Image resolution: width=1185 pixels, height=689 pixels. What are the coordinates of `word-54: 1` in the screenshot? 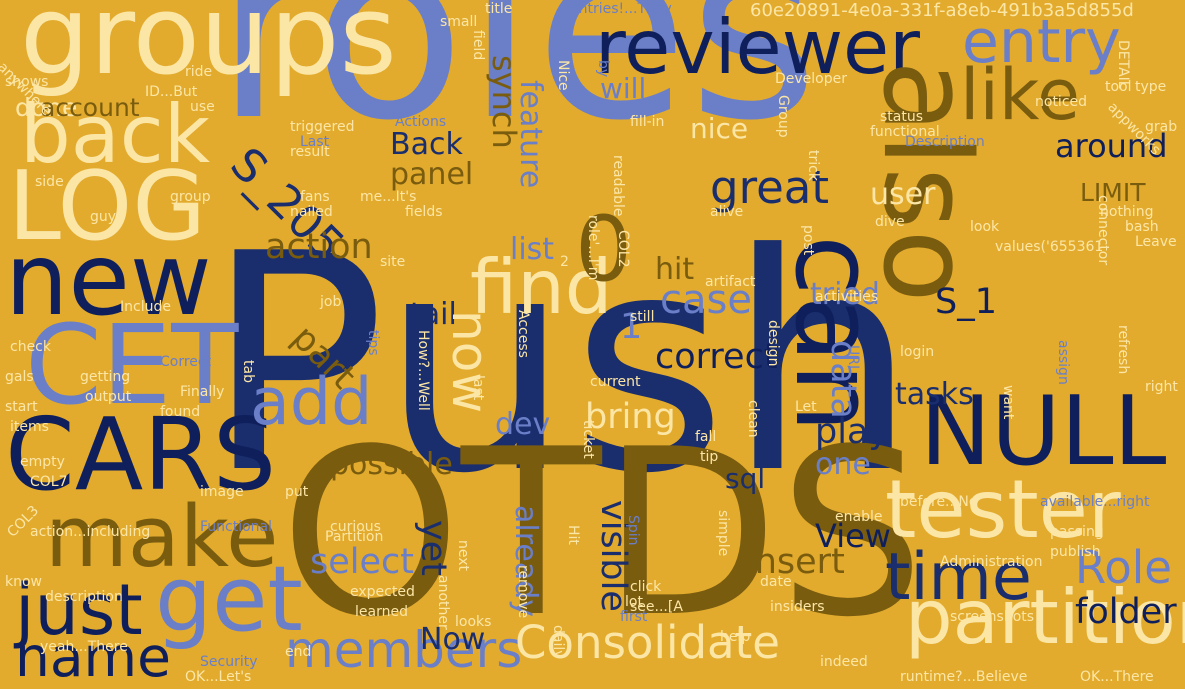 It's located at (631, 327).